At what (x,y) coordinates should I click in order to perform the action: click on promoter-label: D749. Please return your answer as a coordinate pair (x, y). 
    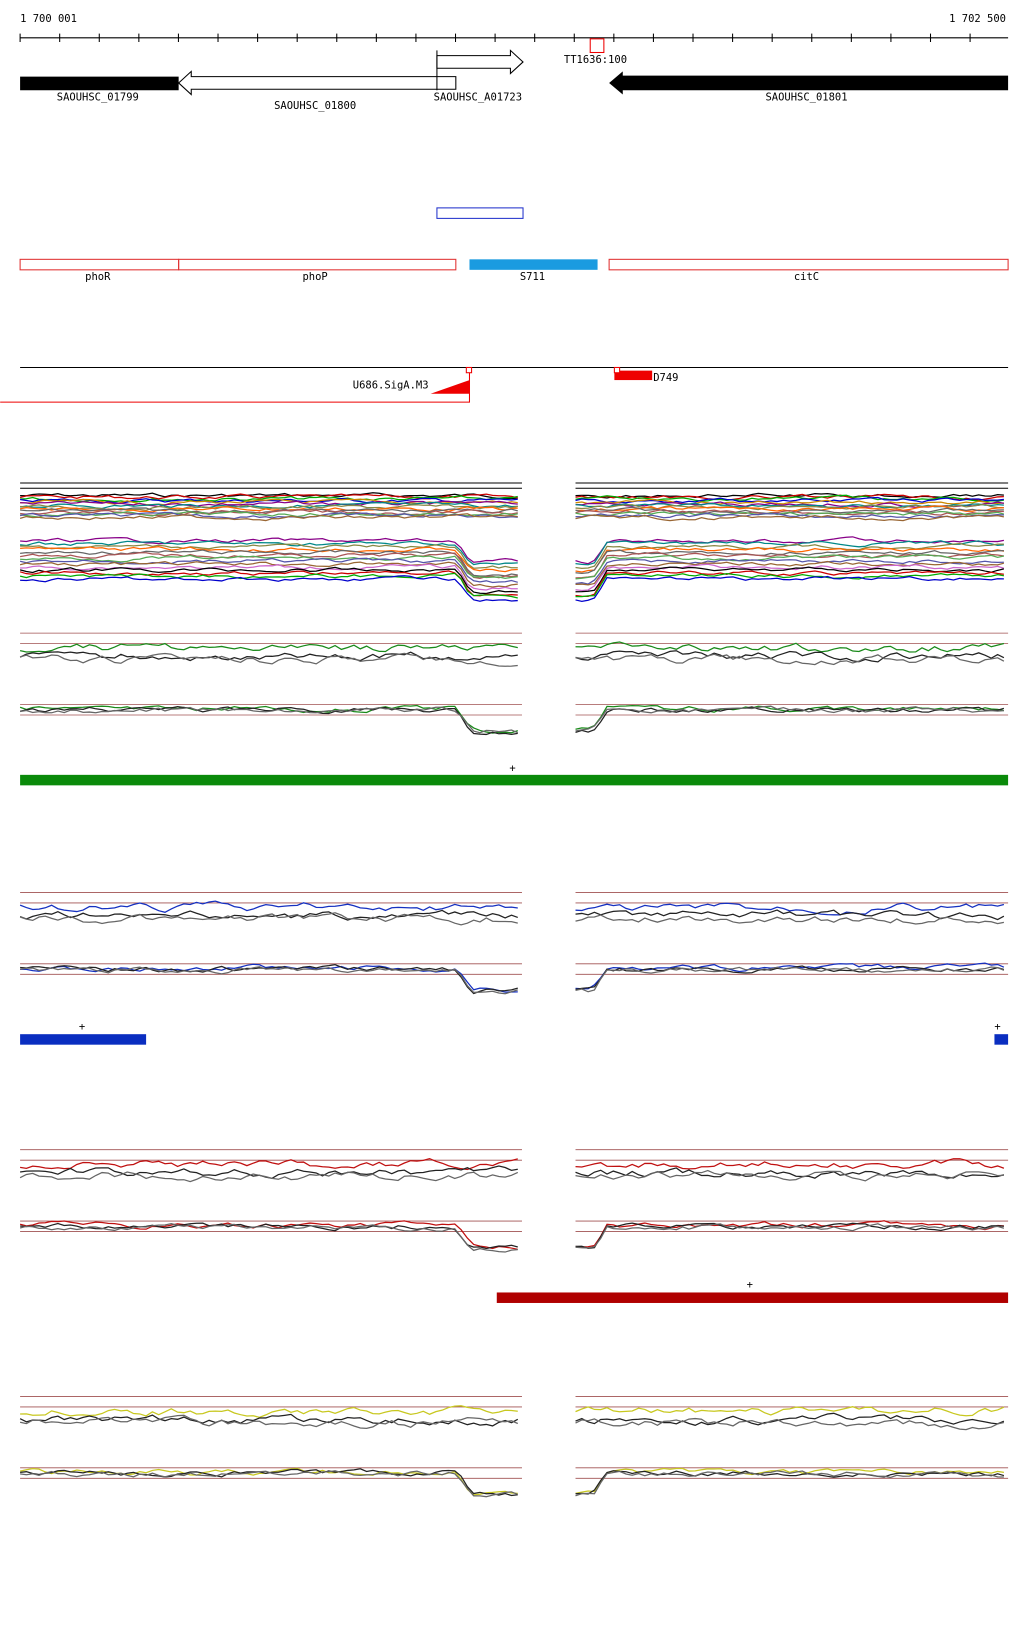
    Looking at the image, I should click on (665, 378).